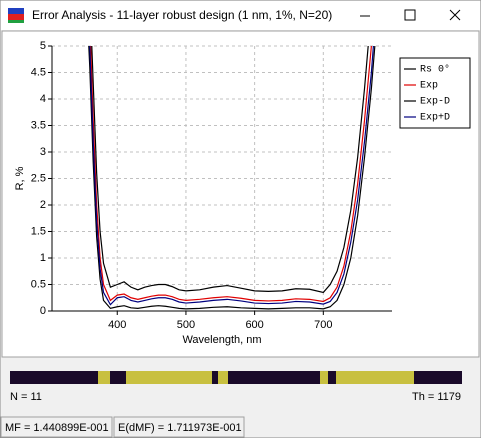 Image resolution: width=481 pixels, height=438 pixels. Describe the element at coordinates (435, 70) in the screenshot. I see `legend-label: Rs 0°` at that location.